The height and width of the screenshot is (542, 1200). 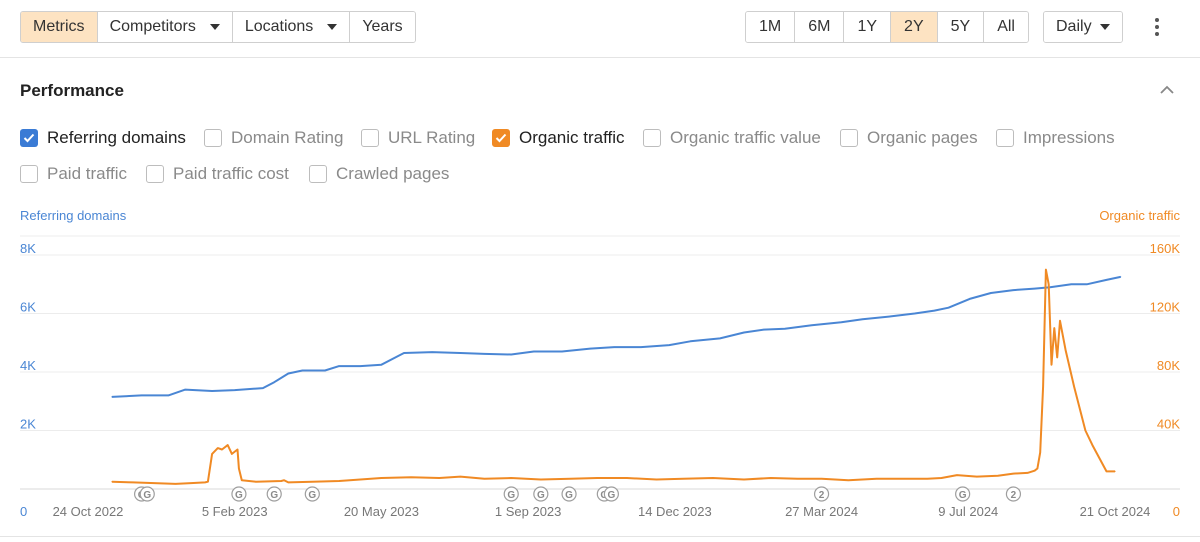 I want to click on left-tick-label: 6K, so click(x=28, y=307).